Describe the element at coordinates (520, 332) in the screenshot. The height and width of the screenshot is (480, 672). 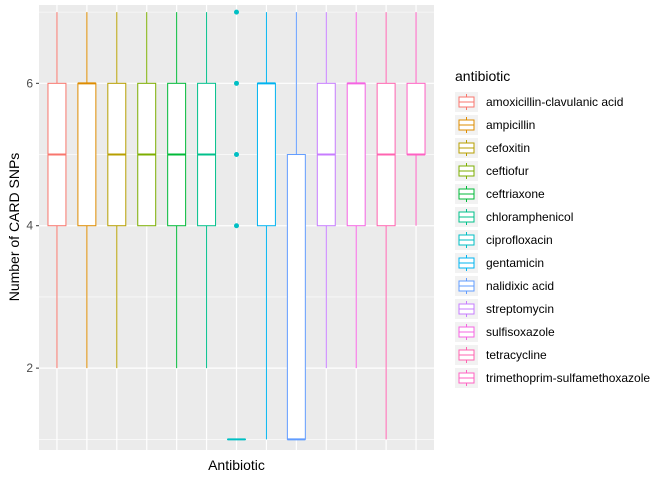
I see `legend-label: sulfisoxazole` at that location.